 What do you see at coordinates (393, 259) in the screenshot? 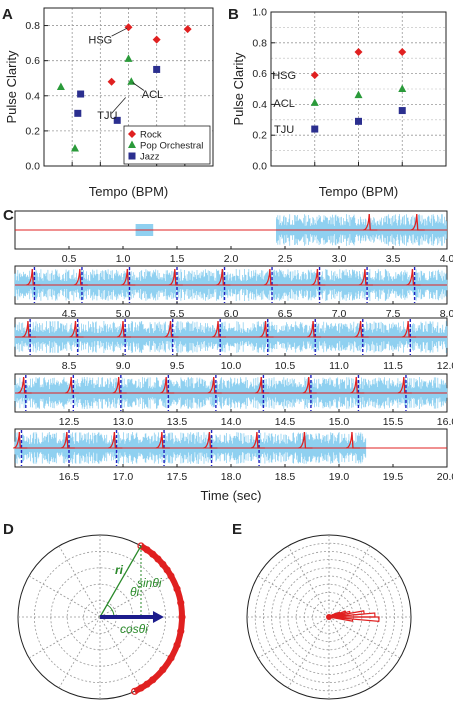
I see `x-tick-label: 3.5` at bounding box center [393, 259].